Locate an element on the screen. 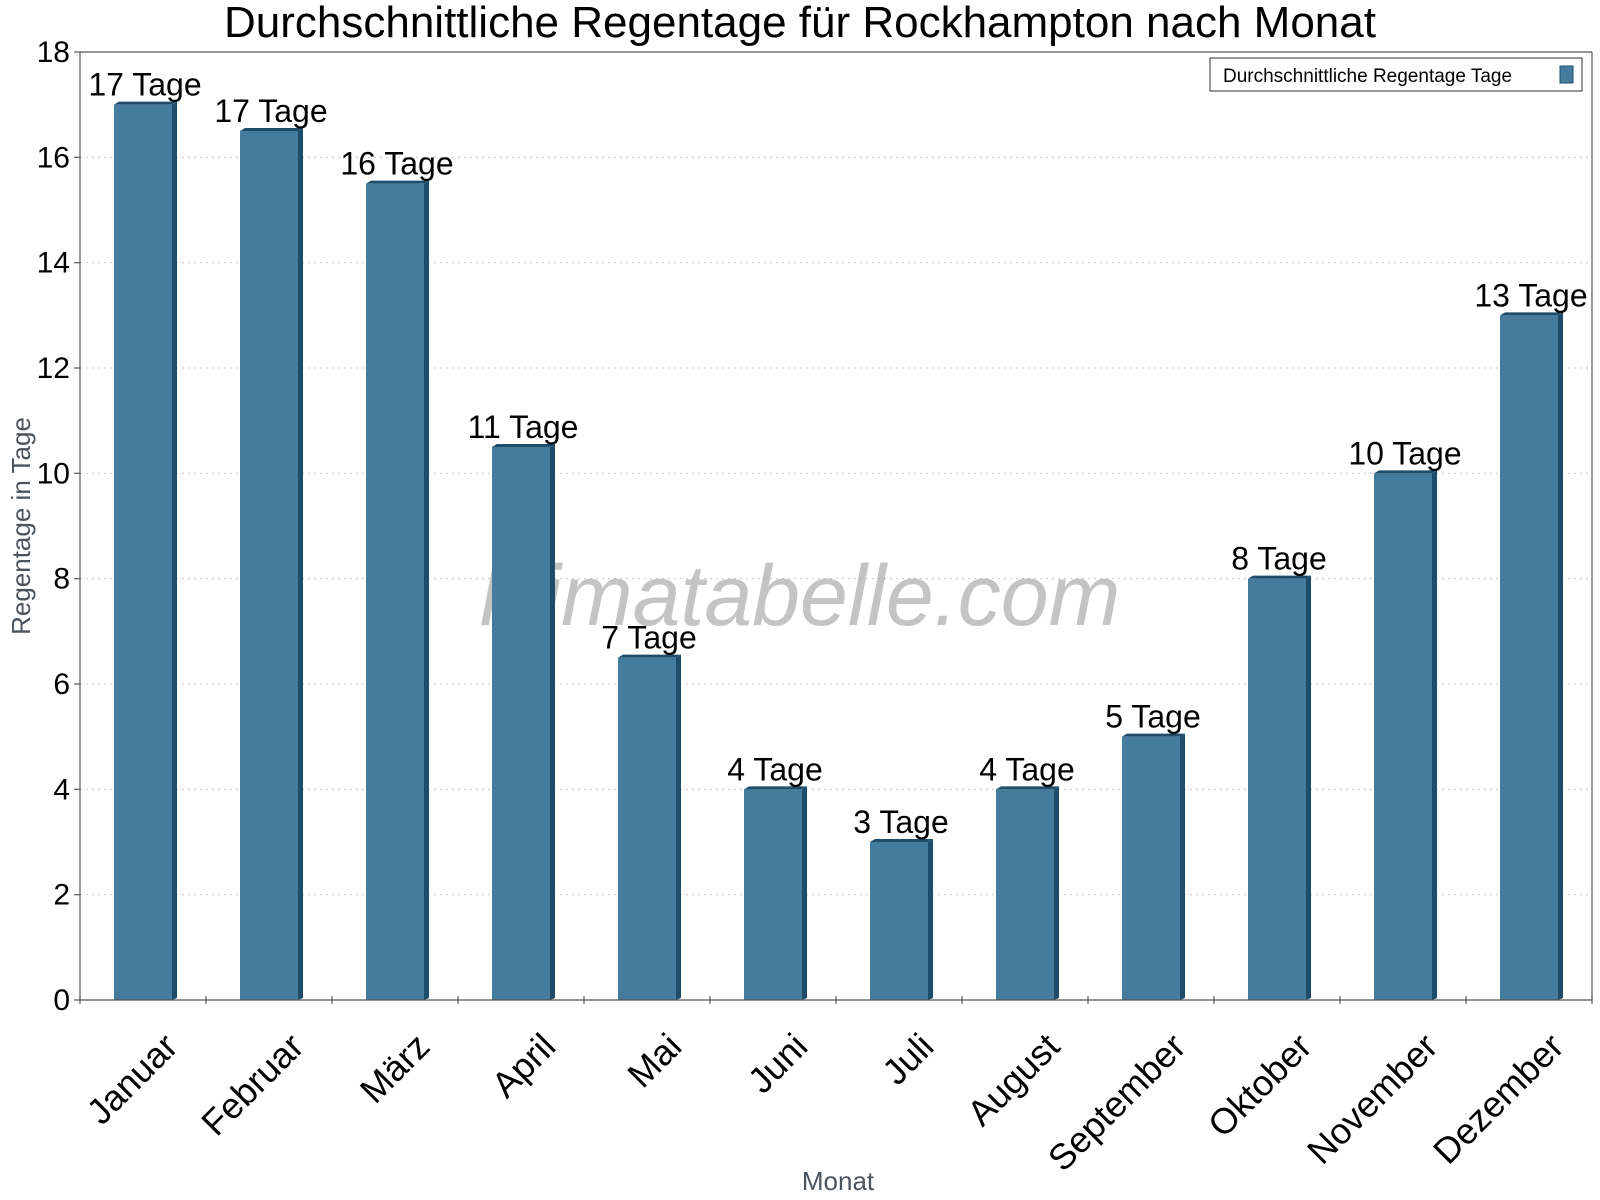 This screenshot has height=1200, width=1600. y-tick-label: 18 is located at coordinates (53, 52).